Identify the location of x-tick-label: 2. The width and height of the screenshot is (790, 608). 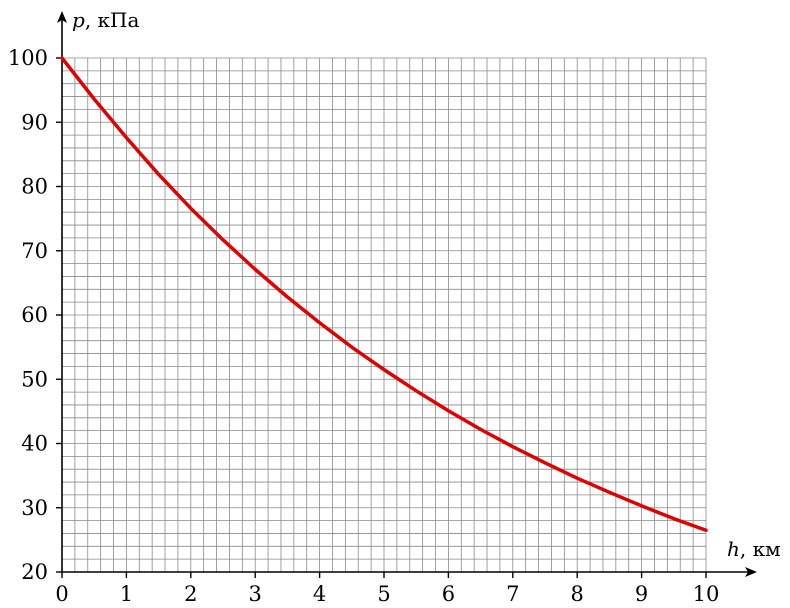
(190, 594).